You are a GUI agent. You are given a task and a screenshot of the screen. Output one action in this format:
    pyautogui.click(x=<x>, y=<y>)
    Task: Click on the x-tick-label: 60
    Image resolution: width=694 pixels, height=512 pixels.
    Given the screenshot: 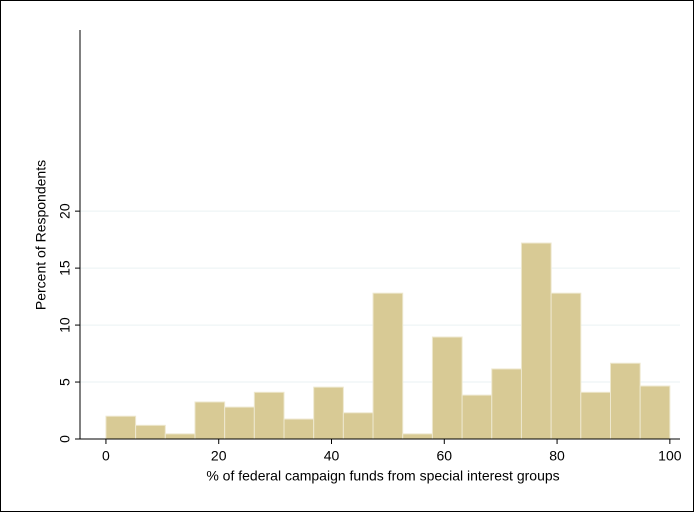 What is the action you would take?
    pyautogui.click(x=444, y=456)
    